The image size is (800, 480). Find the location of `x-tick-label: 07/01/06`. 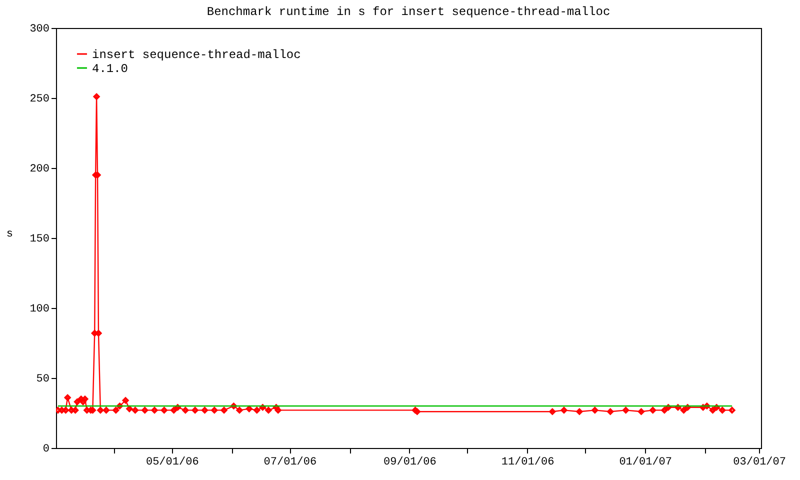

x-tick-label: 07/01/06 is located at coordinates (290, 462).